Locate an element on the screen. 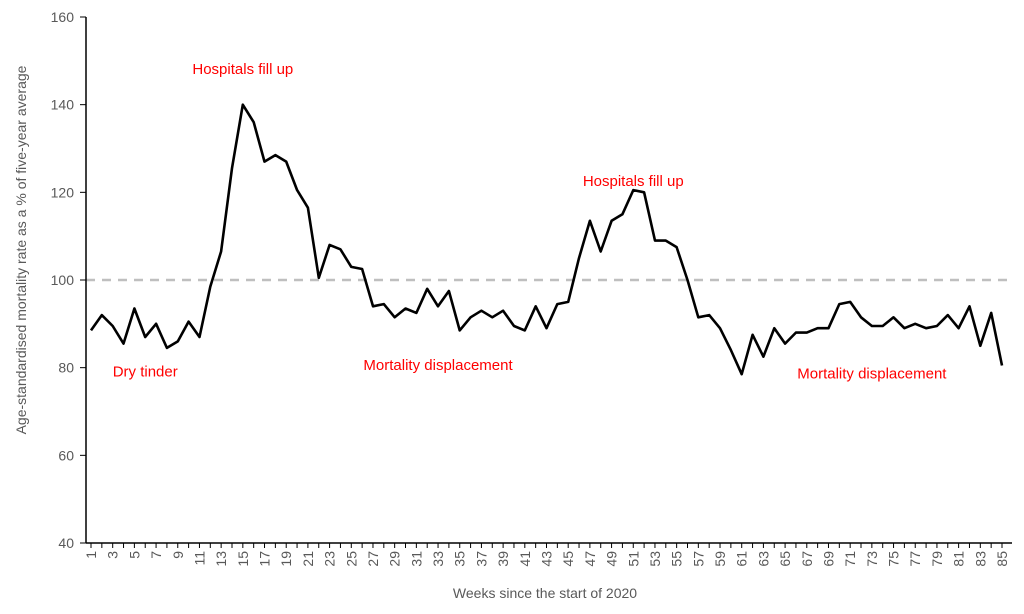 The height and width of the screenshot is (614, 1024). x-tick-label: 5 is located at coordinates (134, 555).